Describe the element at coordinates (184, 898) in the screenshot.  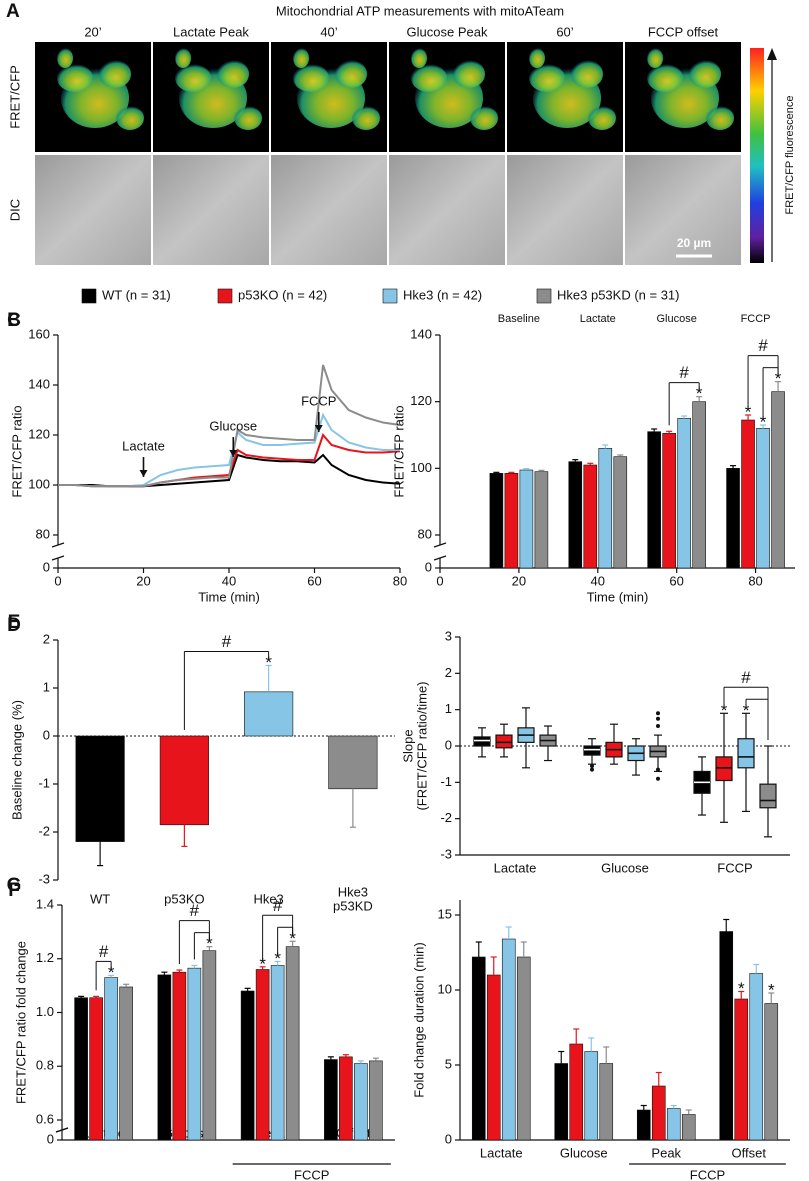
I see `category-label: p53KO` at that location.